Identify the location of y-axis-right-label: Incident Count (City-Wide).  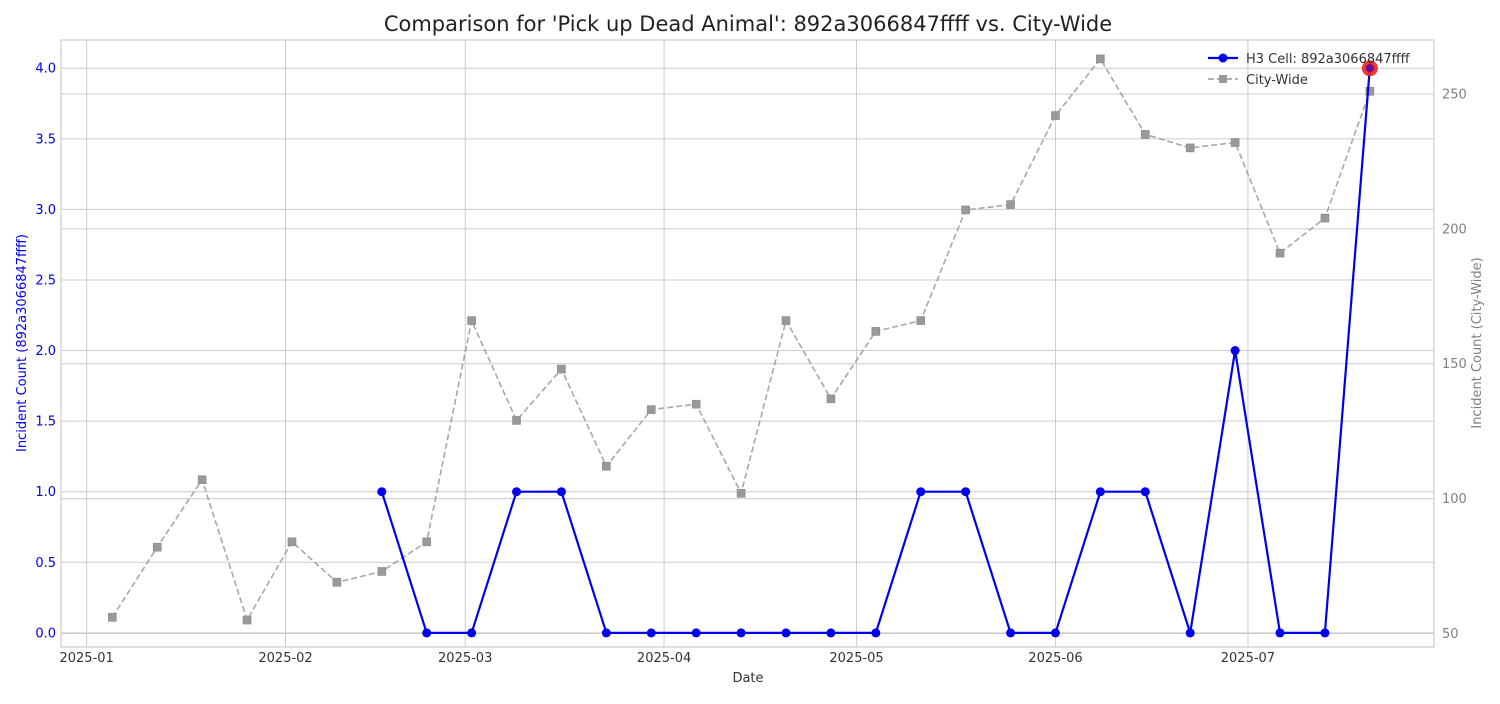
(1477, 342).